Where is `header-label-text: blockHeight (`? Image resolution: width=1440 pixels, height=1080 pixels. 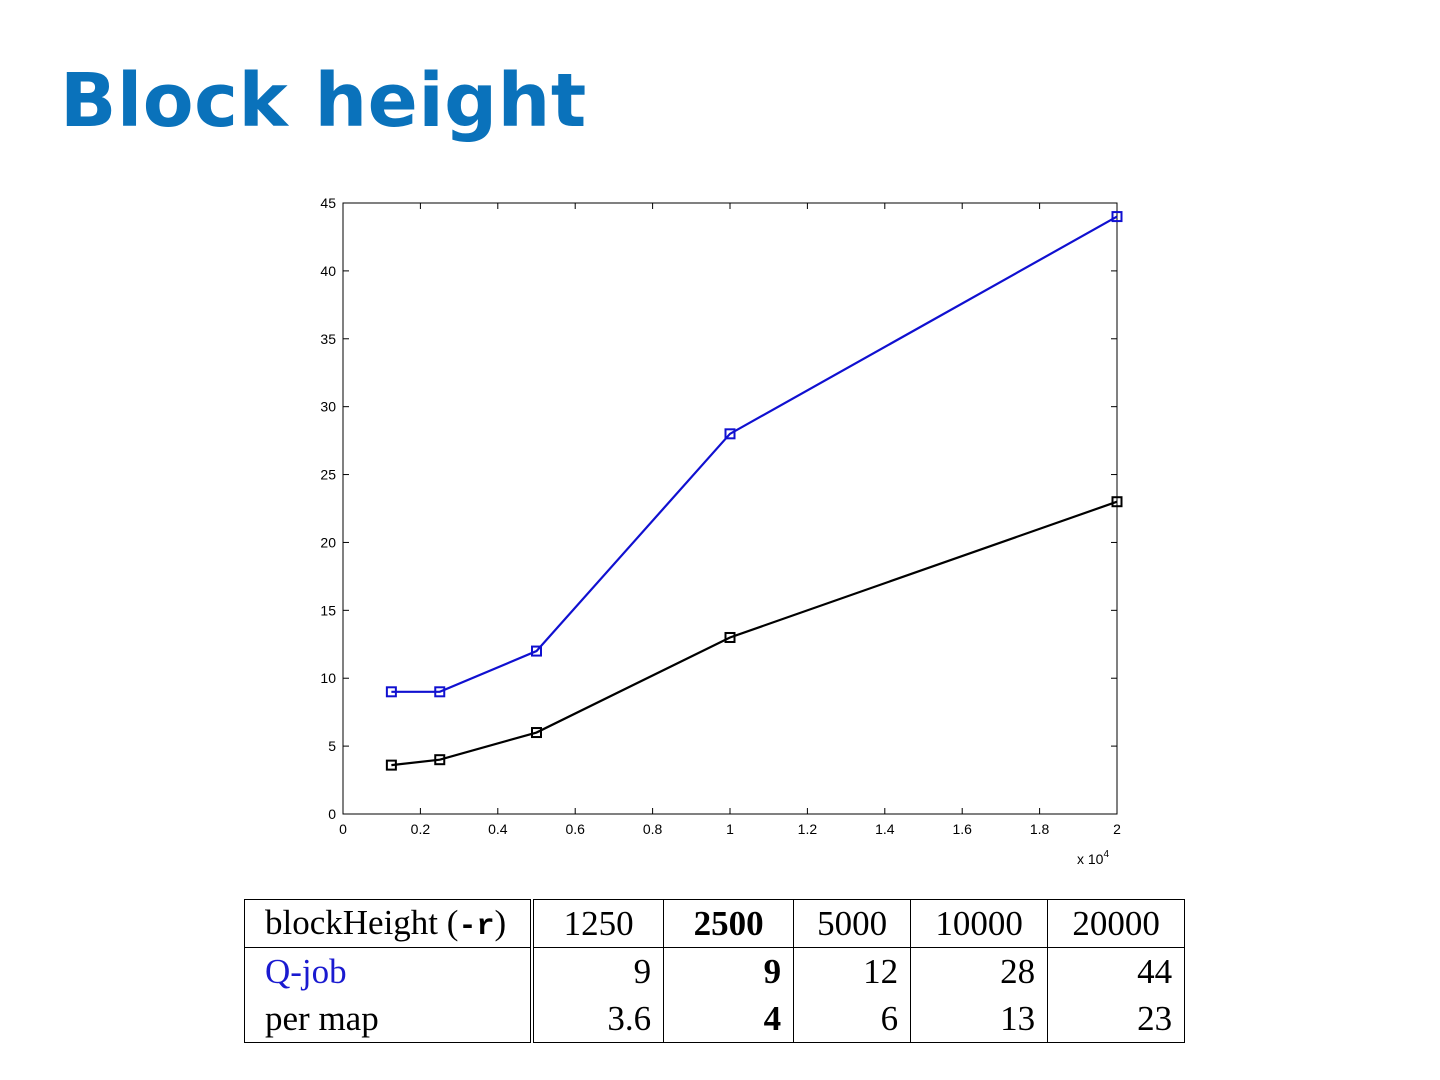
header-label-text: blockHeight ( is located at coordinates (362, 922).